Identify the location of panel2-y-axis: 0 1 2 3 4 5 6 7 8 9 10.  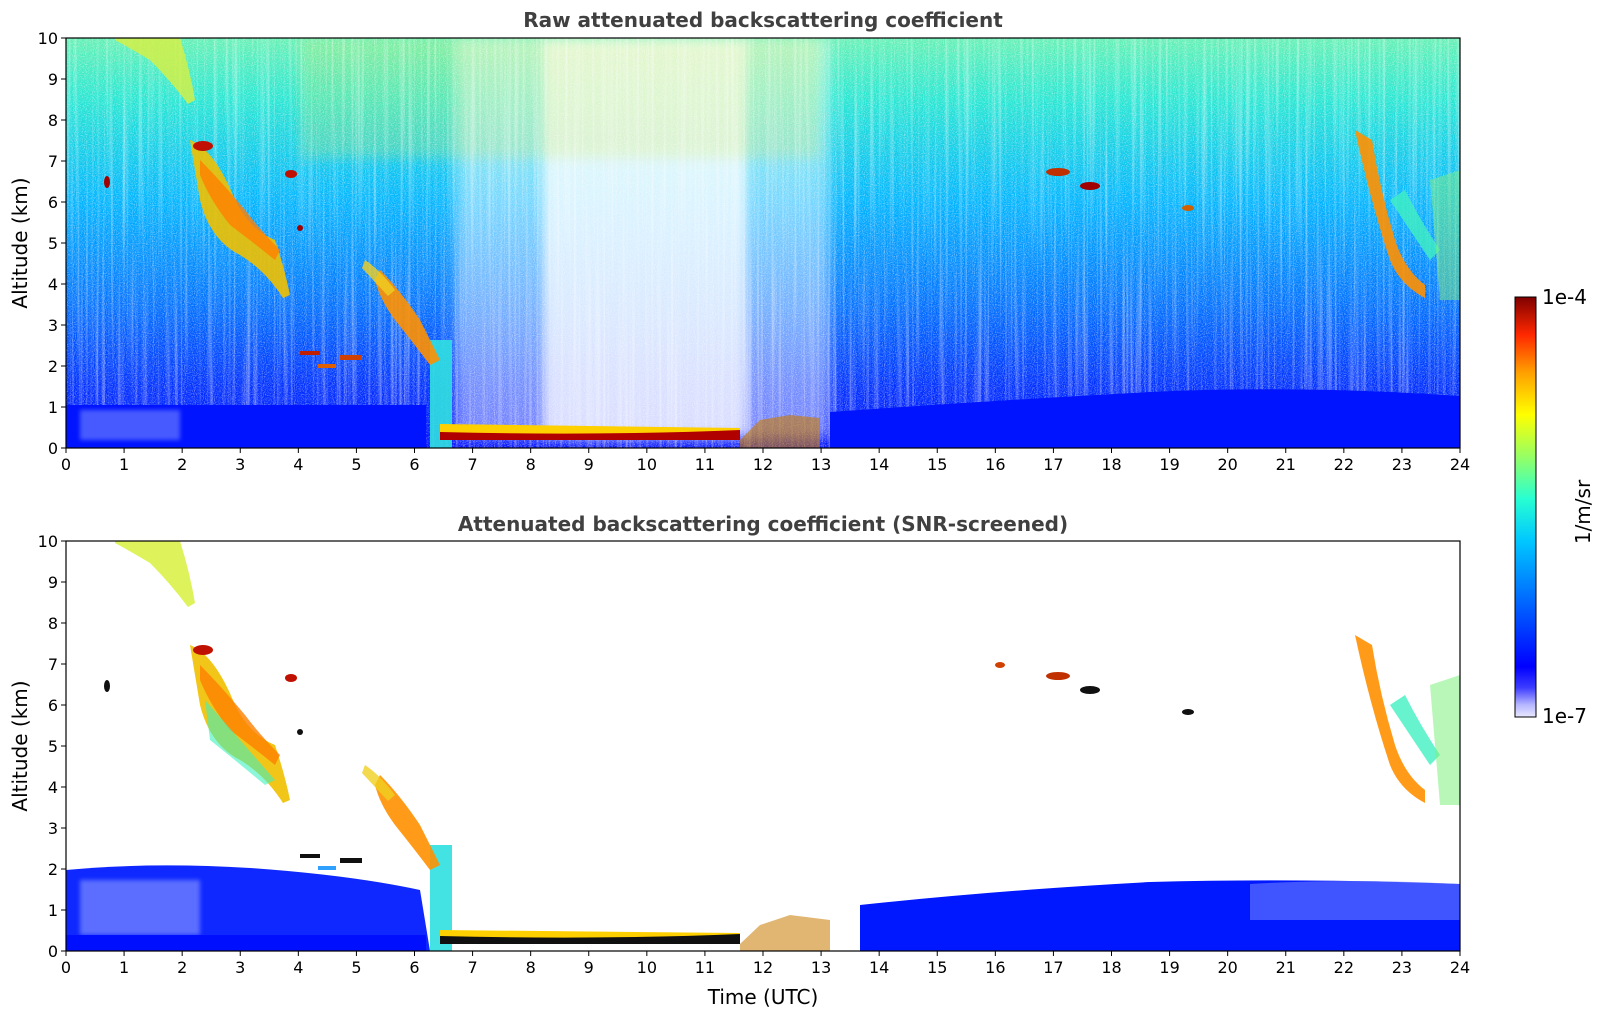
(52, 746).